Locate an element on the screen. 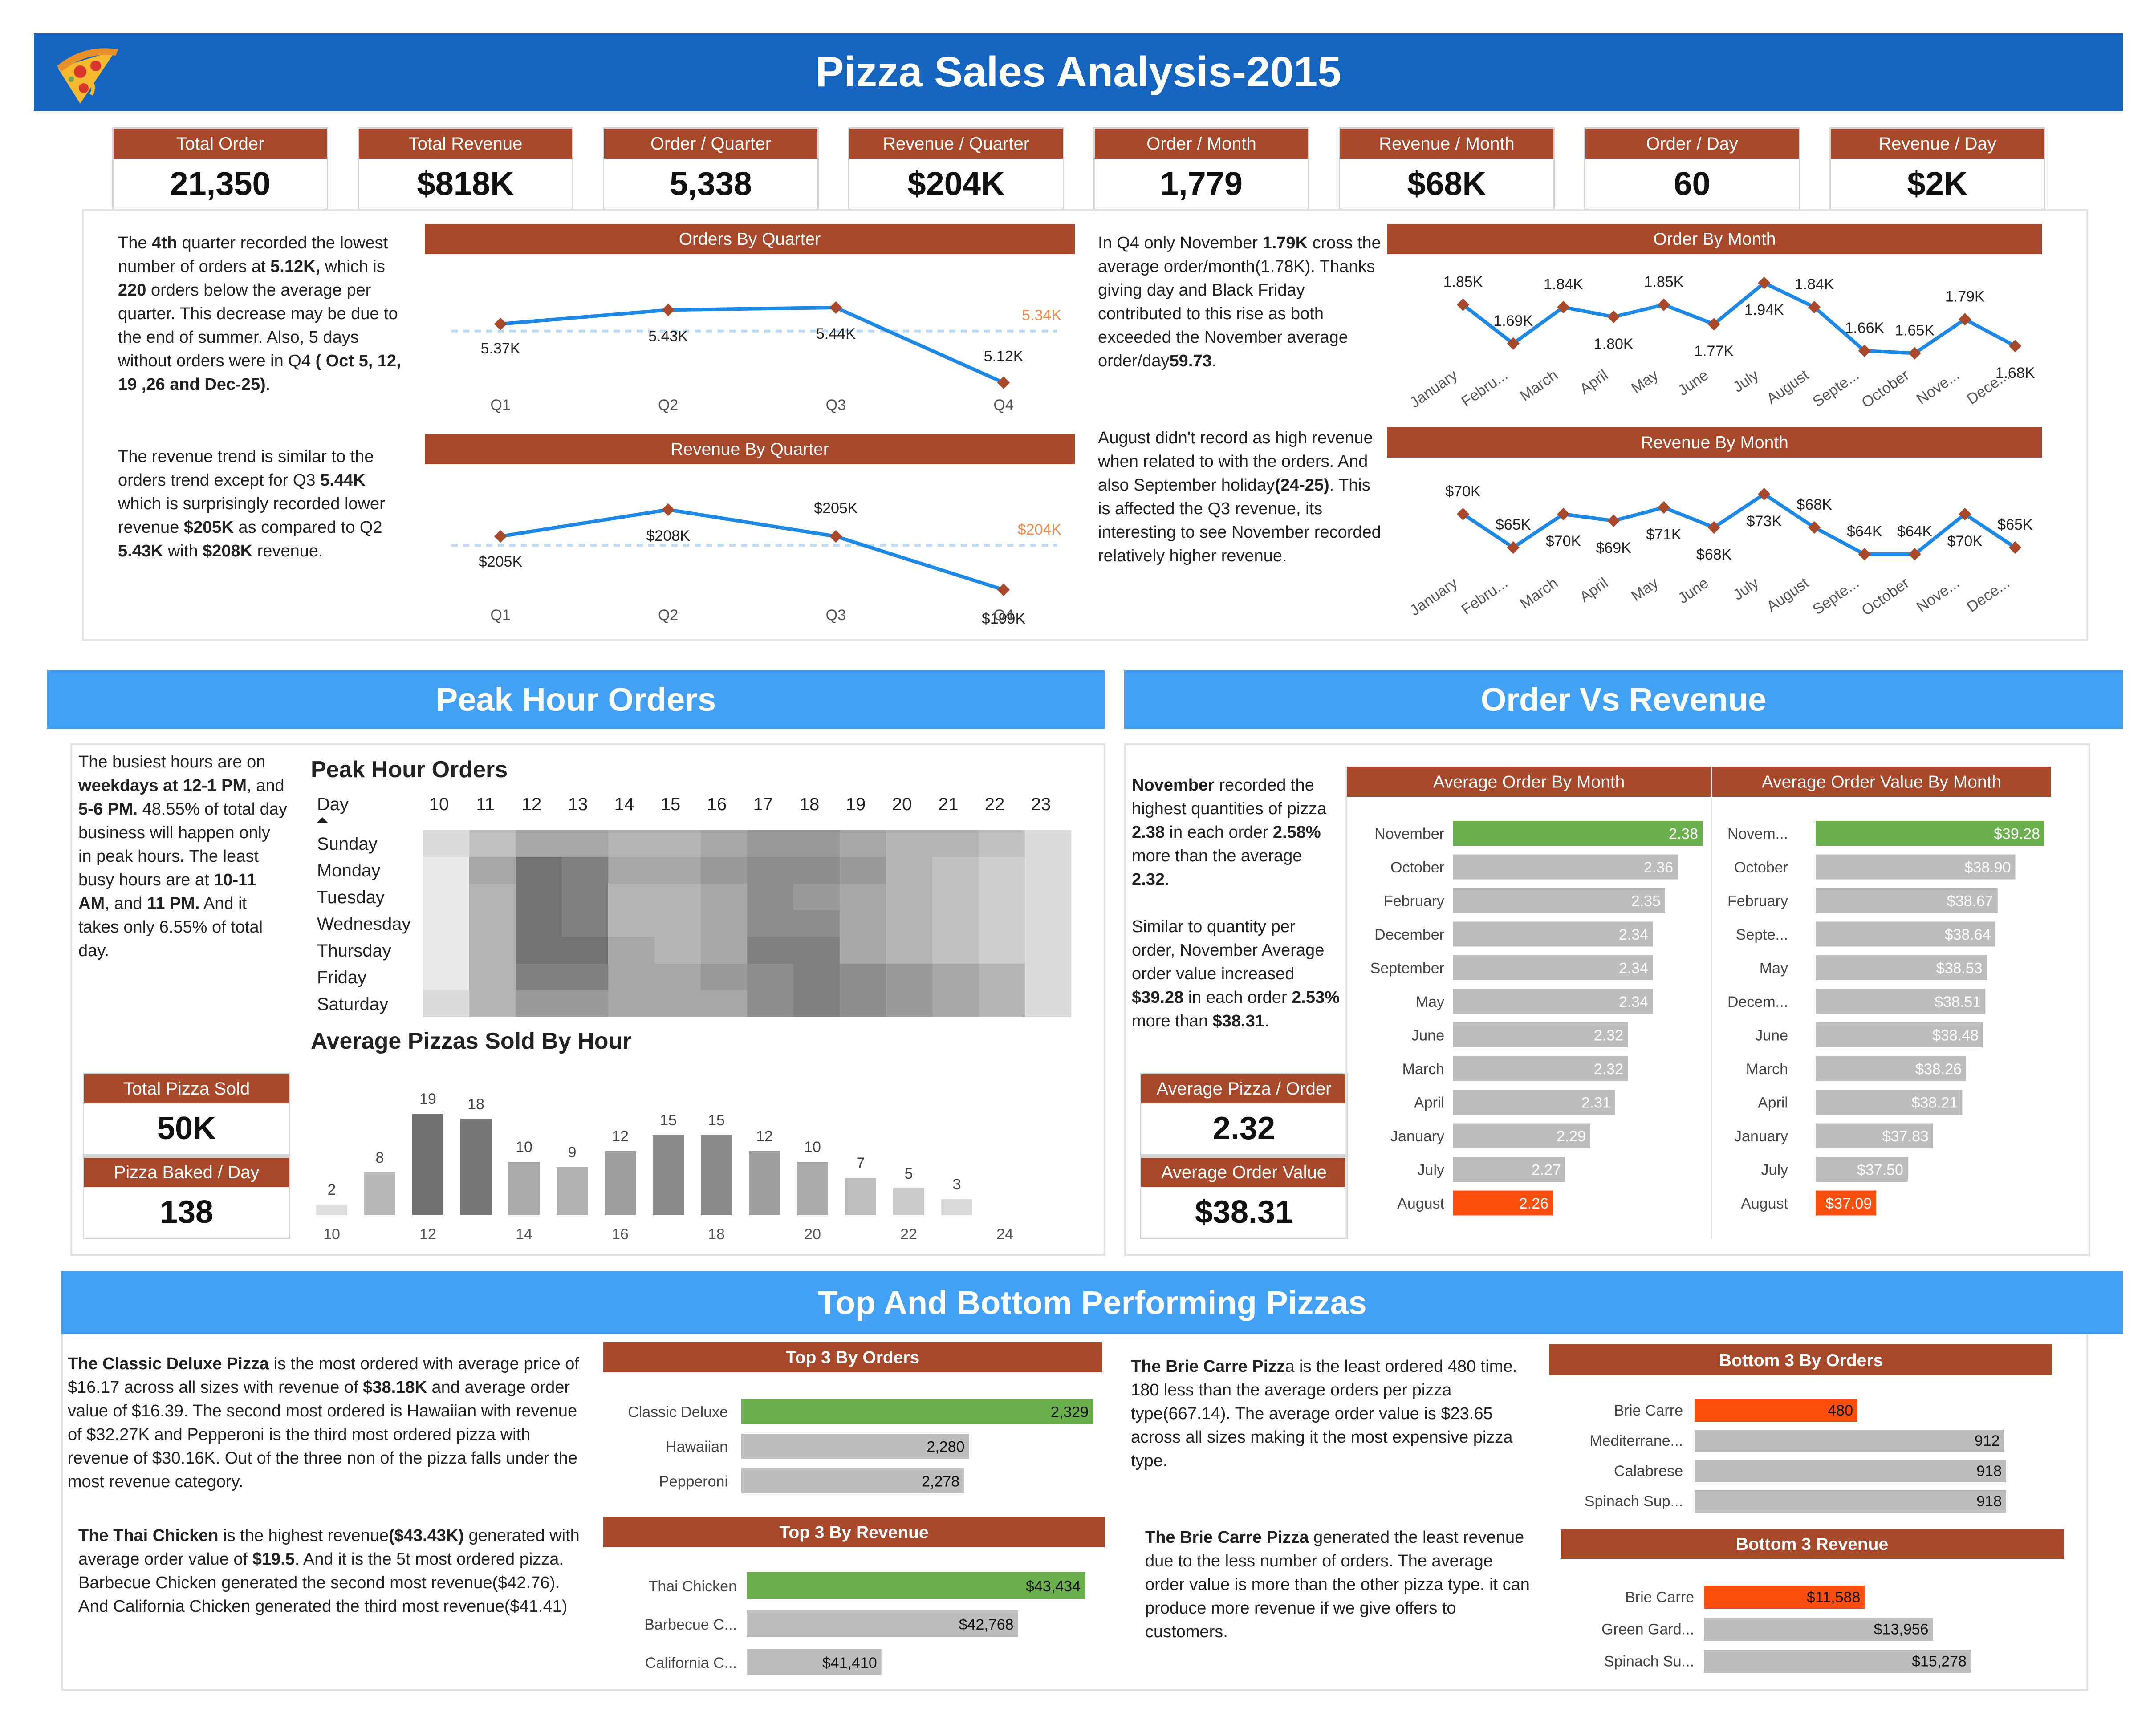 This screenshot has width=2154, height=1736. bar-value-label: 8 is located at coordinates (380, 1157).